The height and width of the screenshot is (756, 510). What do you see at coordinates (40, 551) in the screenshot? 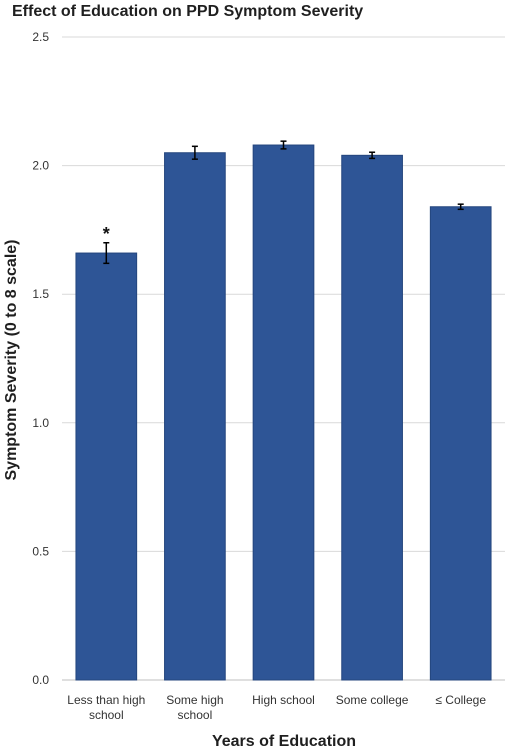
I see `y-tick-label: 0.5` at bounding box center [40, 551].